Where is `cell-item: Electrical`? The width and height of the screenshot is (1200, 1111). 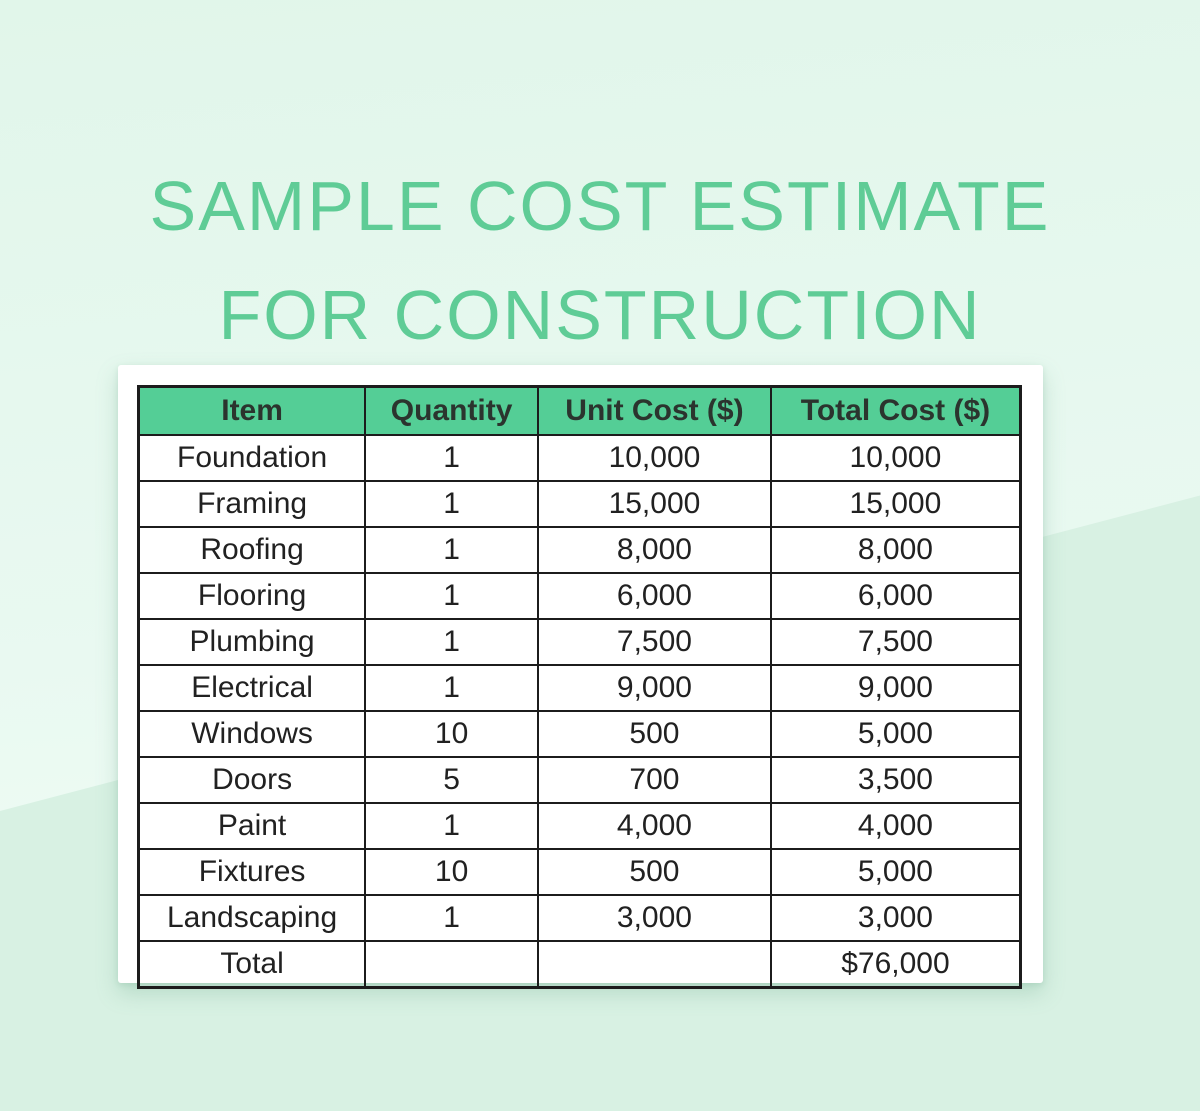 cell-item: Electrical is located at coordinates (252, 688).